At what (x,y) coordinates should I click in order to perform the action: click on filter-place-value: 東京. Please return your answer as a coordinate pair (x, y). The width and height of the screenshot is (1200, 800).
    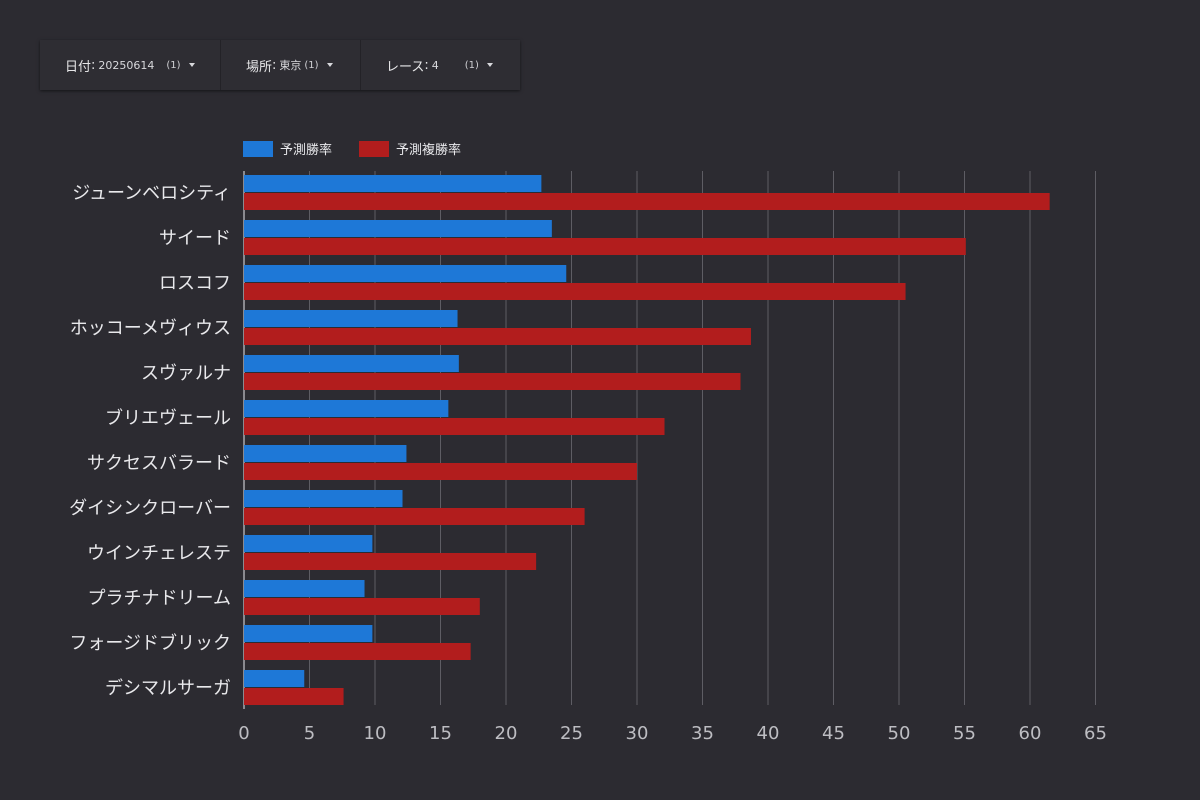
    Looking at the image, I should click on (290, 65).